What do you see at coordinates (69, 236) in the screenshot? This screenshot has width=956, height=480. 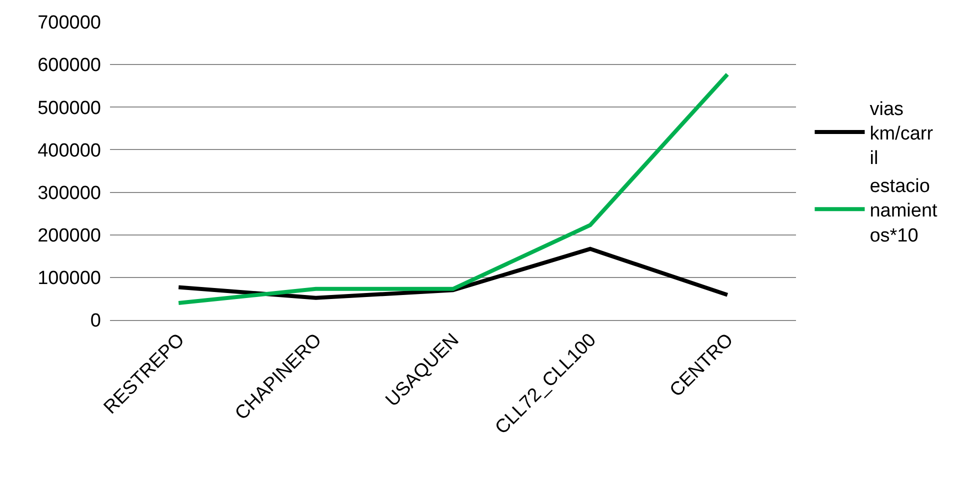 I see `y-tick-label: 200000` at bounding box center [69, 236].